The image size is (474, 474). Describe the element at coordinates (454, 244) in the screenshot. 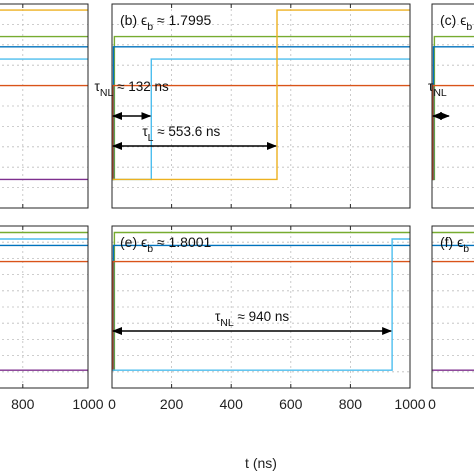

I see `panel-label-f: (f) ϵb` at that location.